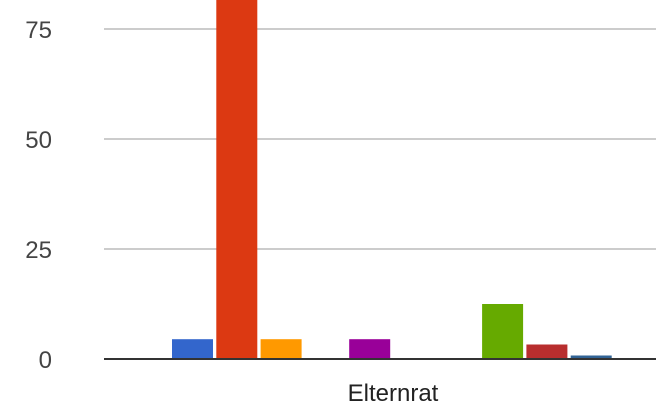 The image size is (656, 411). I want to click on y-axis-ticks: 0 25 50 75, so click(38, 195).